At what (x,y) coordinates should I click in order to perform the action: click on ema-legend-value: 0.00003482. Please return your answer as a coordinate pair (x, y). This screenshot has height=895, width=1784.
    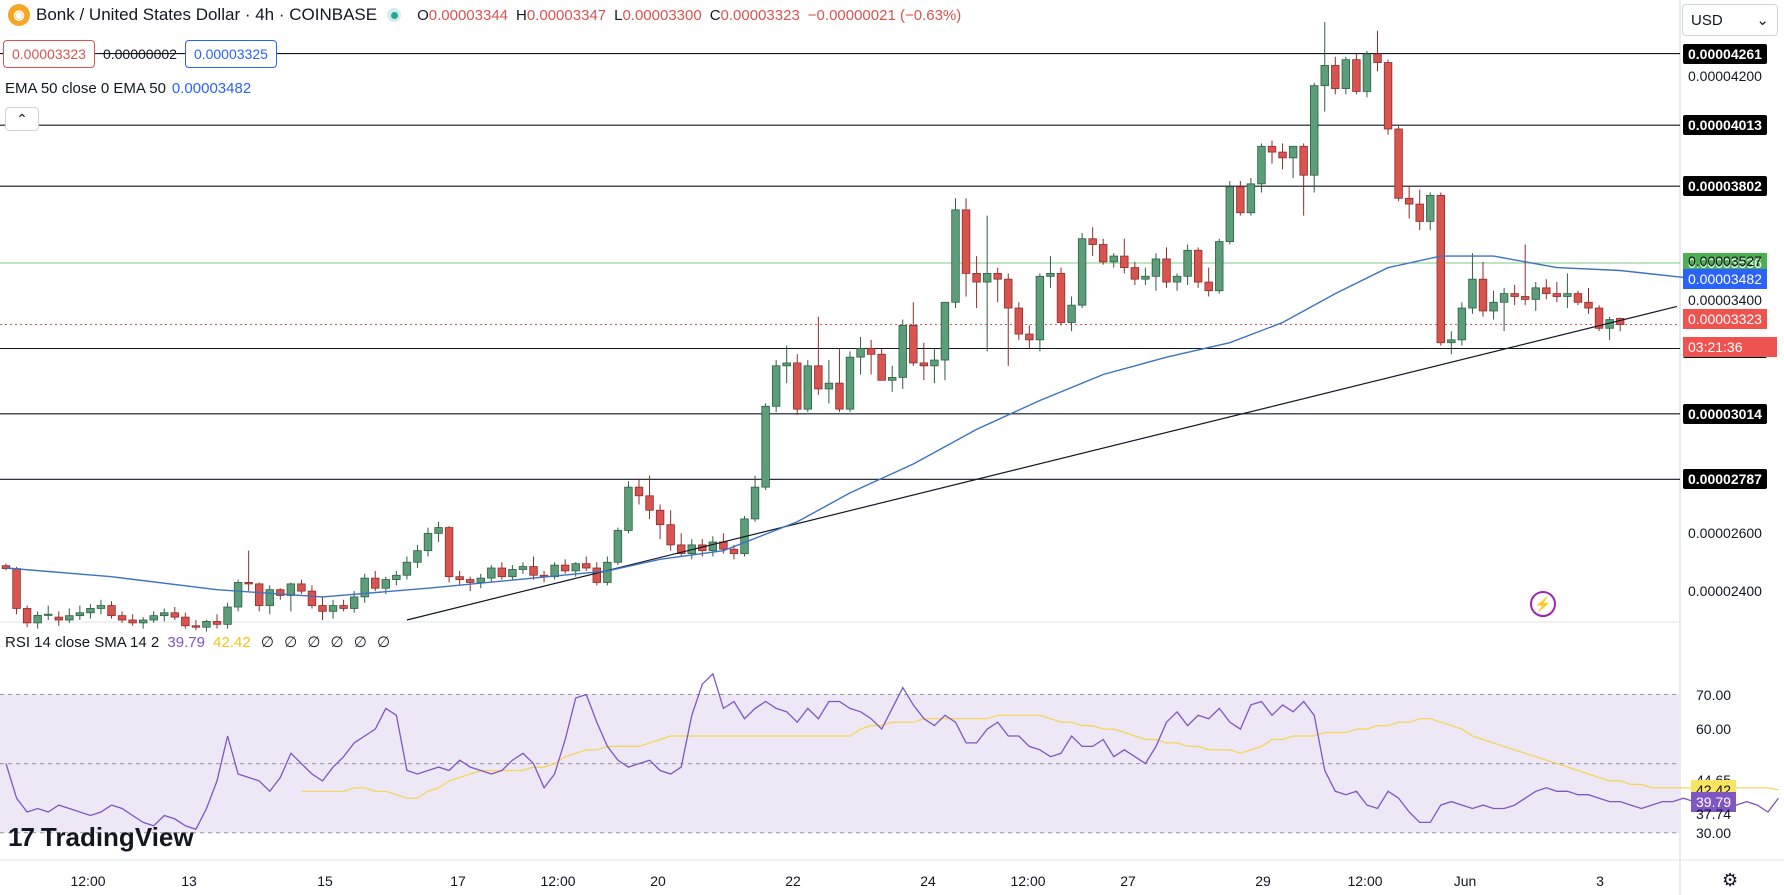
    Looking at the image, I should click on (211, 88).